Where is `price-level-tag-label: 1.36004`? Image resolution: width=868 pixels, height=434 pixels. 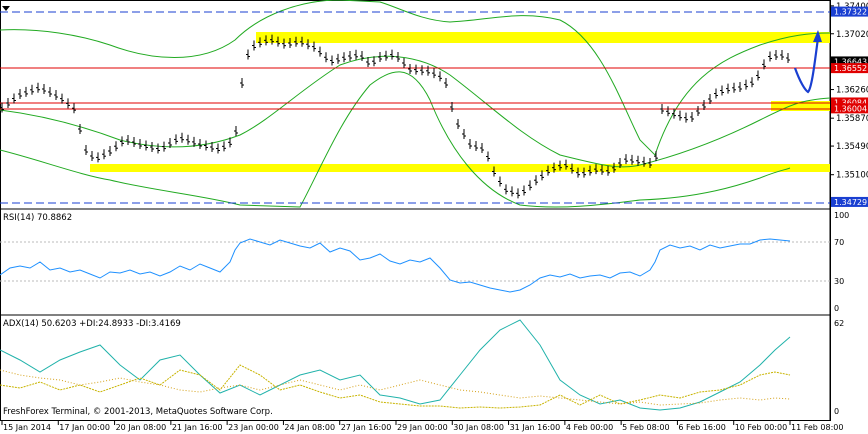
price-level-tag-label: 1.36004 is located at coordinates (850, 108).